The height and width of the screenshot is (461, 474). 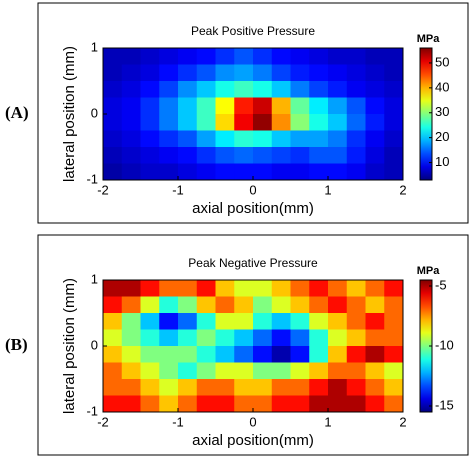 I want to click on colorbar, so click(x=426, y=114).